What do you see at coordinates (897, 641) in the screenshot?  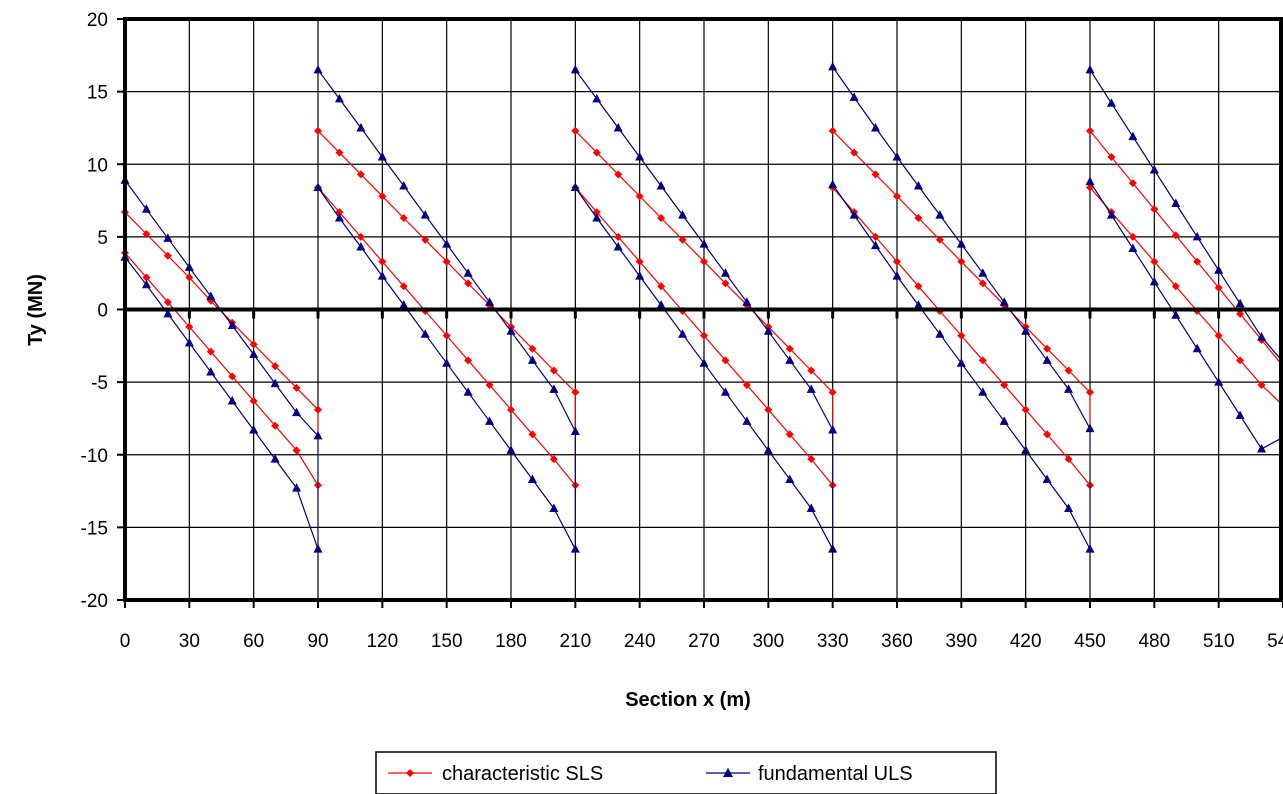 I see `x-tick-label: 360` at bounding box center [897, 641].